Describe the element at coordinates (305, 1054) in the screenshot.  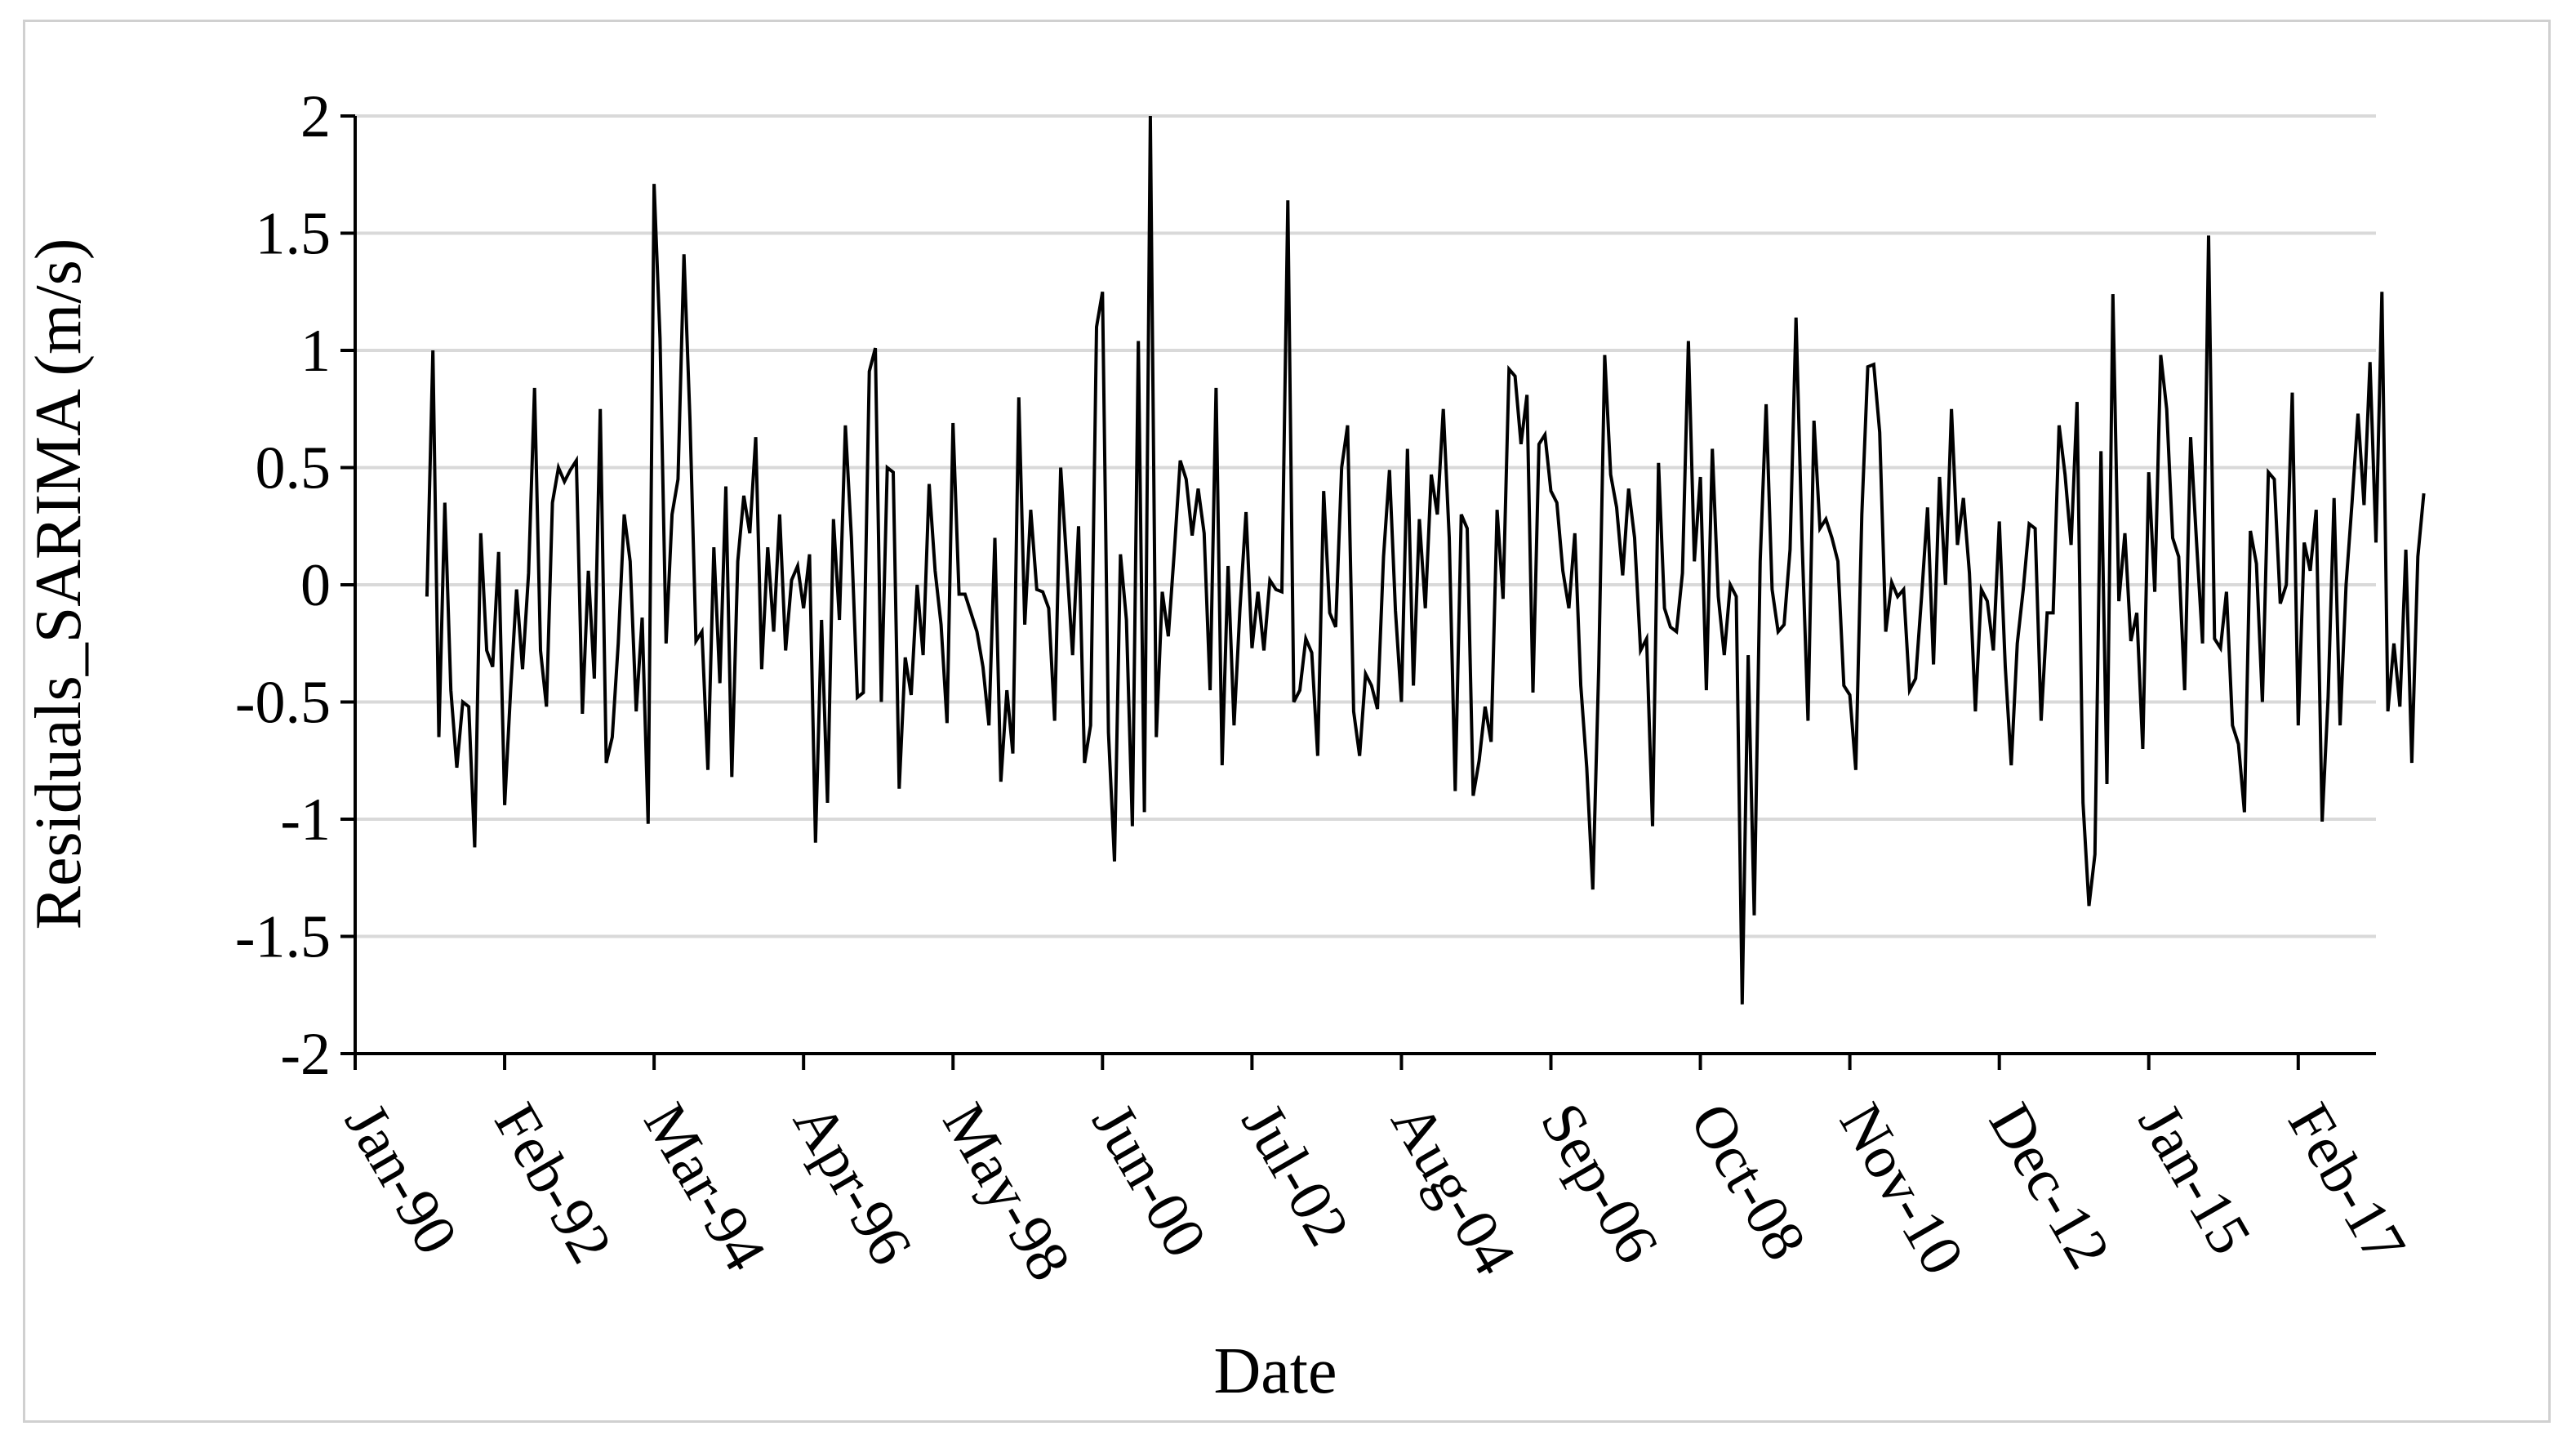
I see `y-tick-label: -2` at that location.